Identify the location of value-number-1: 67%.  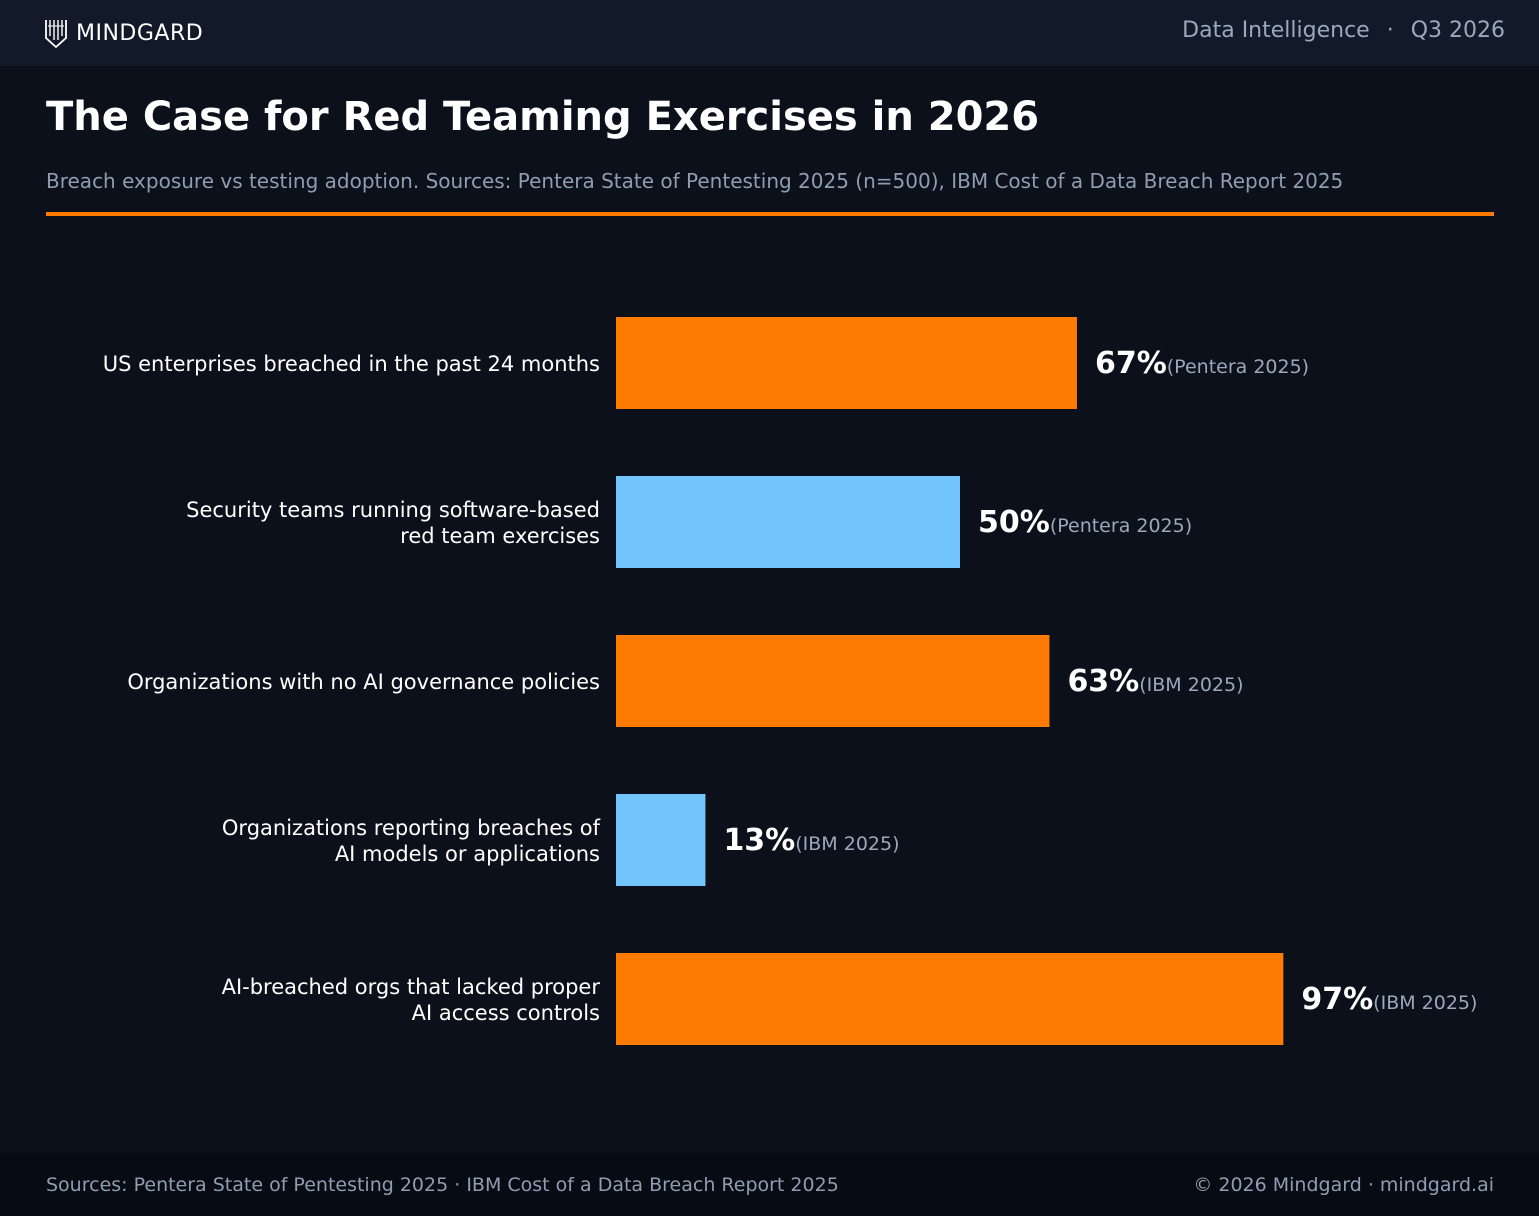
(1131, 363).